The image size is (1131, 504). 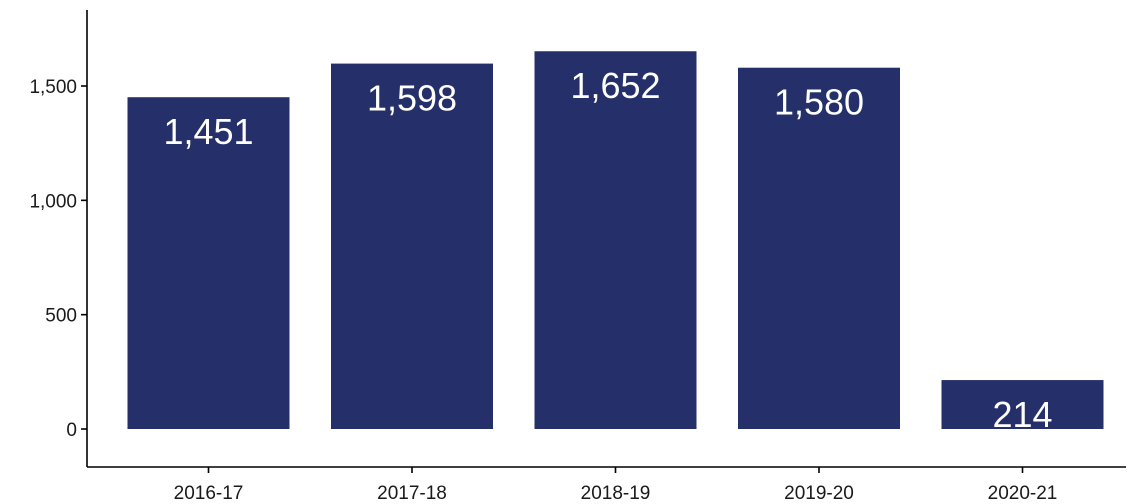 I want to click on y-tick-label: 1,500, so click(x=53, y=87).